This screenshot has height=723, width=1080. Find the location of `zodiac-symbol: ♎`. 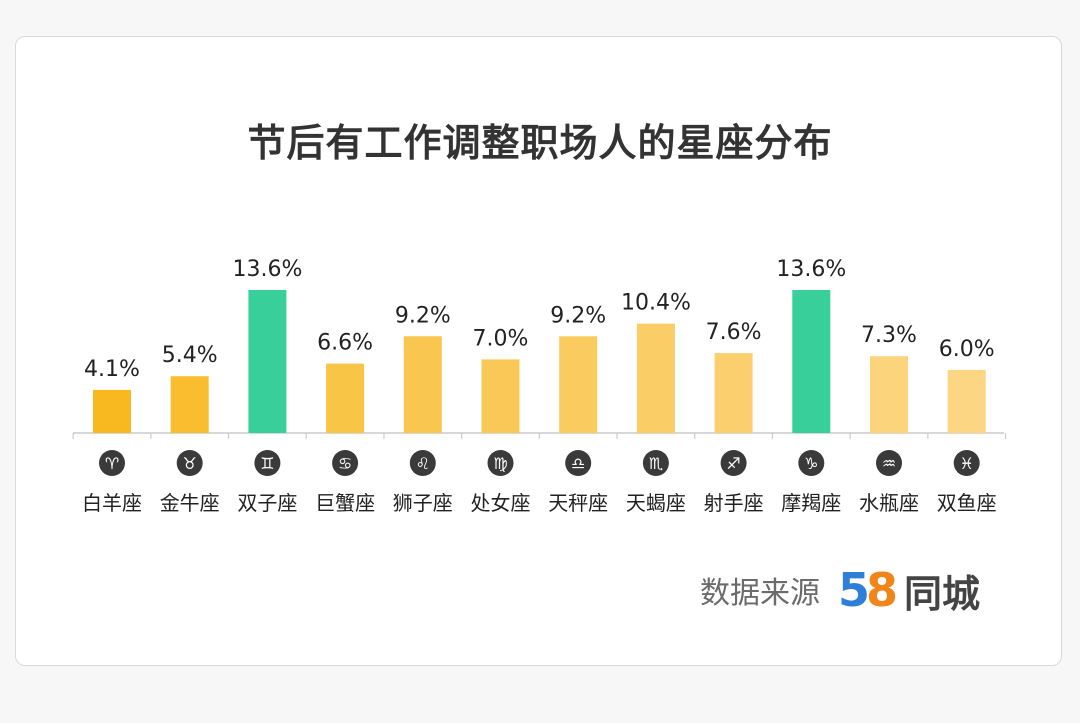

zodiac-symbol: ♎ is located at coordinates (578, 463).